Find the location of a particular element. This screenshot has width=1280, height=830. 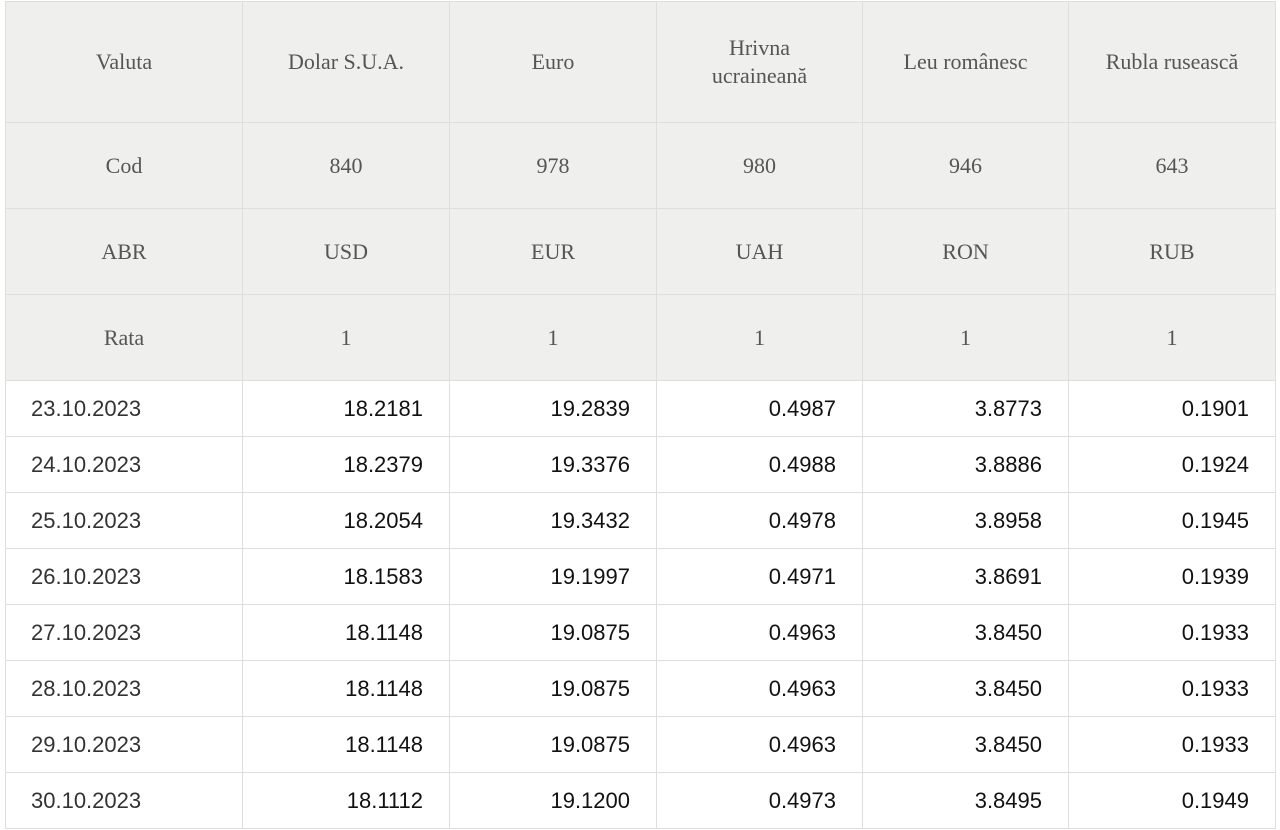

data-cell: 19.1997 is located at coordinates (553, 576).